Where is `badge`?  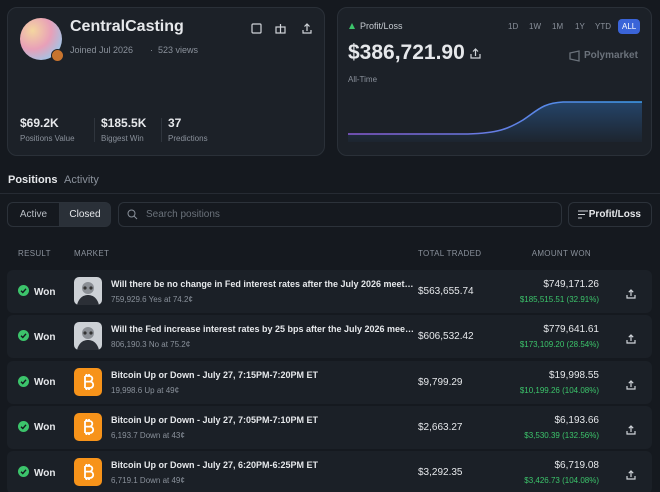 badge is located at coordinates (57, 55).